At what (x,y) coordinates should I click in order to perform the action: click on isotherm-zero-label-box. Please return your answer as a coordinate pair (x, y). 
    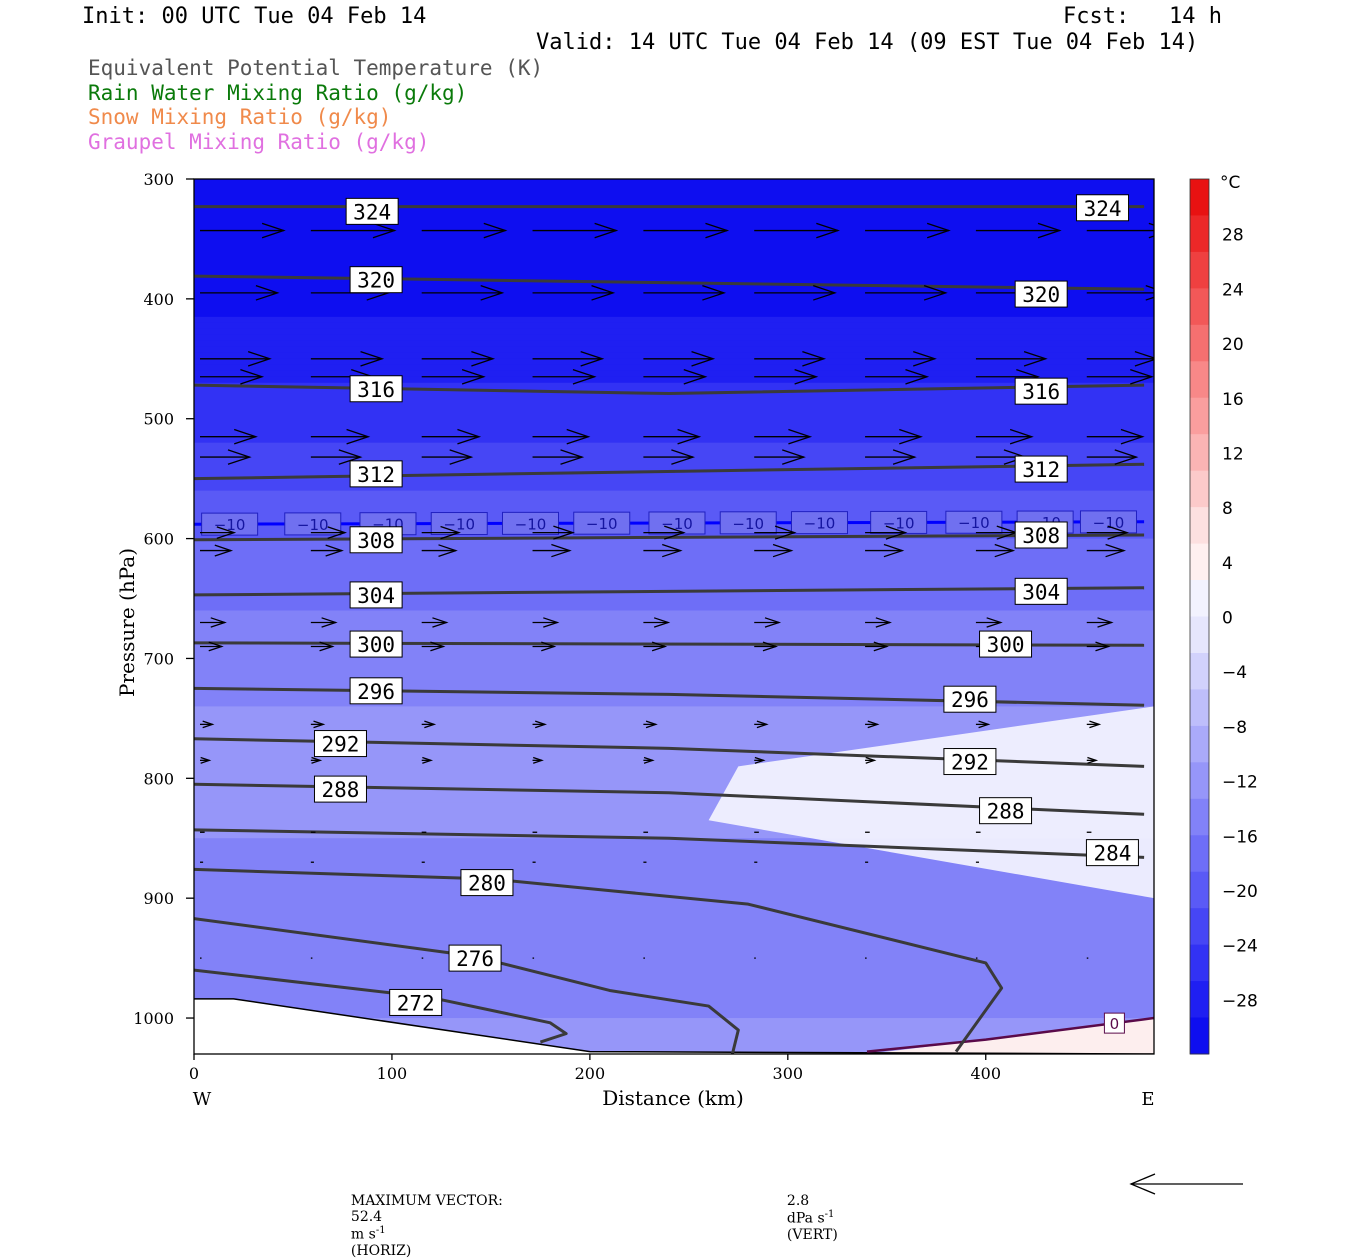
    Looking at the image, I should click on (1114, 1023).